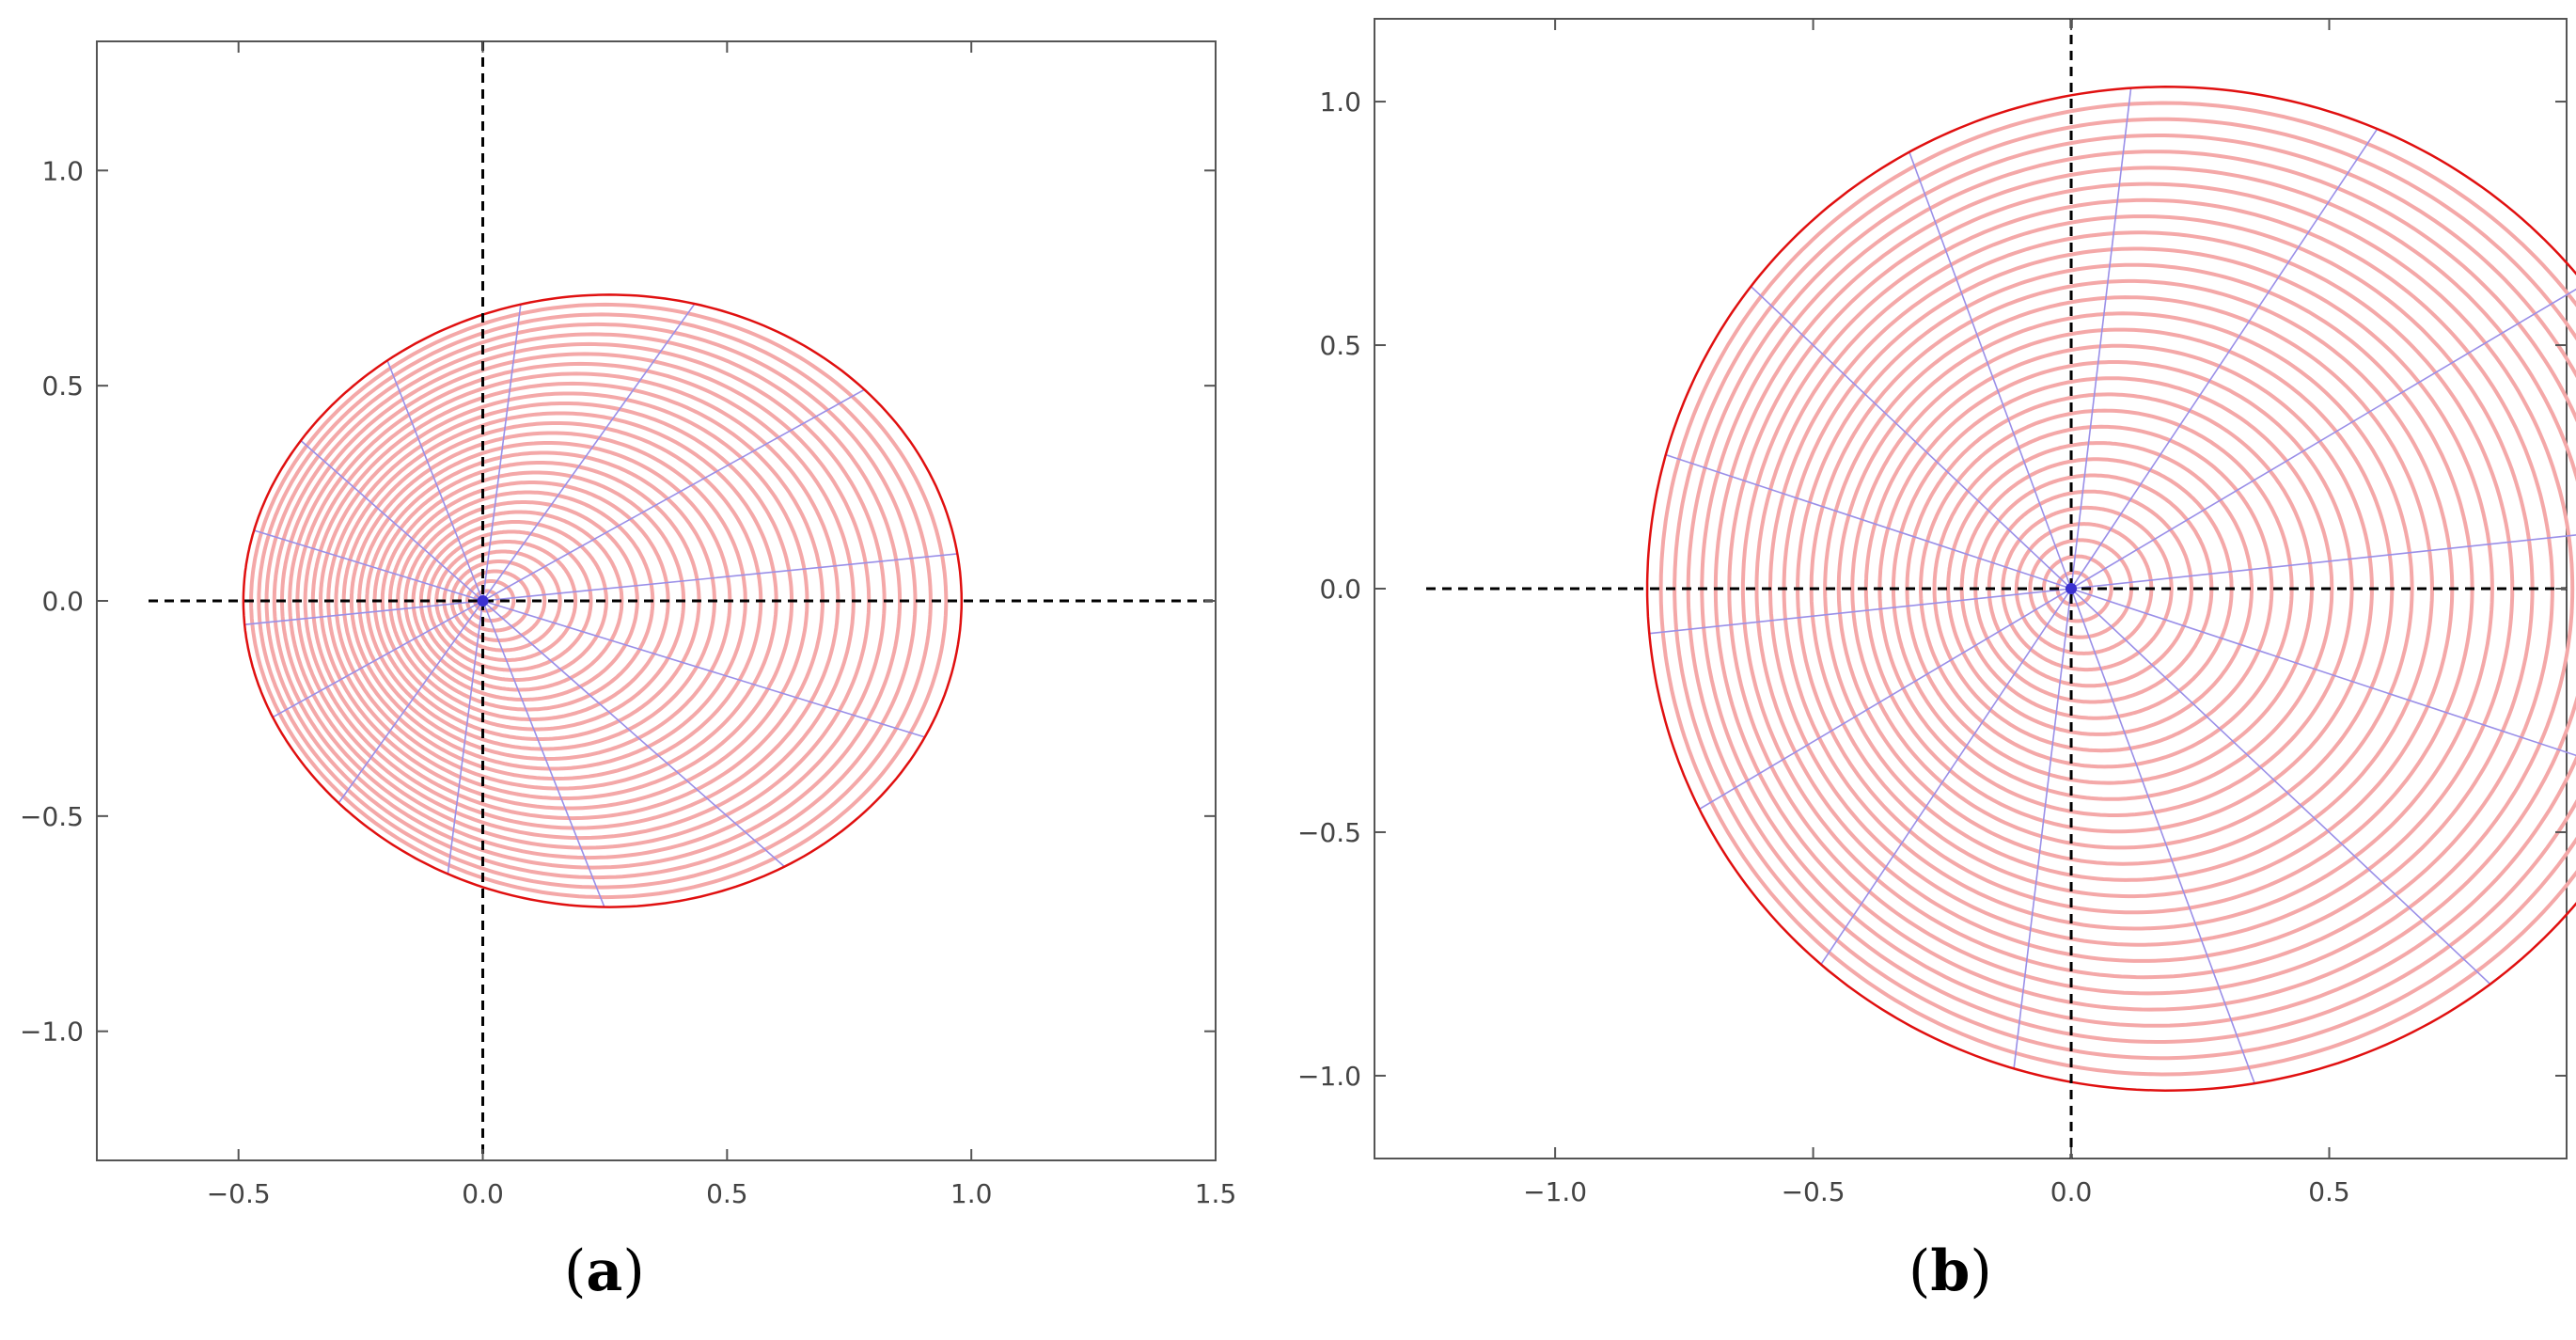 The image size is (2576, 1340). I want to click on x-tick-label: 1.0, so click(972, 1193).